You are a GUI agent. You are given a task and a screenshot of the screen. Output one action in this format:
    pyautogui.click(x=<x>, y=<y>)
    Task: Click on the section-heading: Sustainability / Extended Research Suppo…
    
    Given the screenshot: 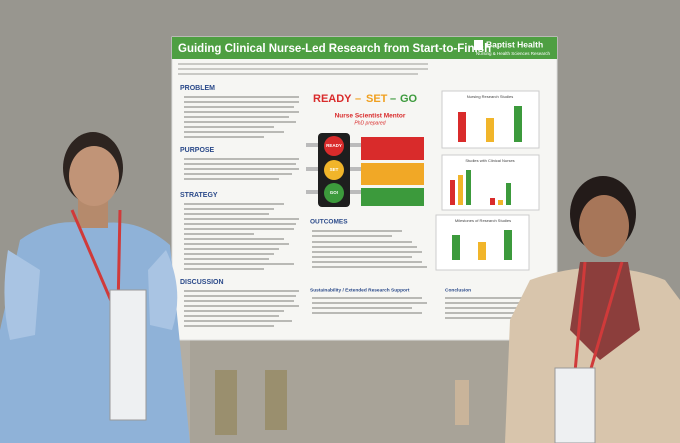 What is the action you would take?
    pyautogui.click(x=360, y=290)
    